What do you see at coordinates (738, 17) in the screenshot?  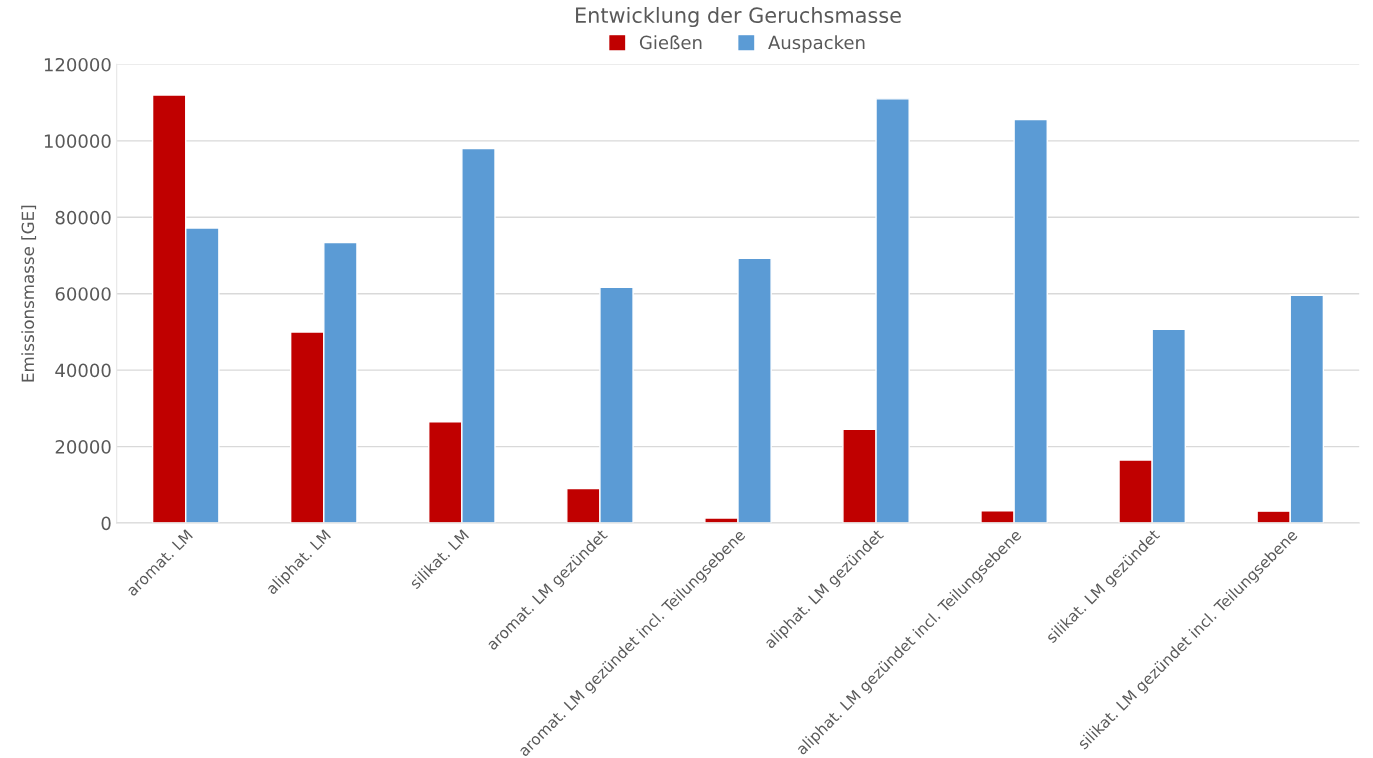 I see `chart-title: Entwicklung der Geruchsmasse` at bounding box center [738, 17].